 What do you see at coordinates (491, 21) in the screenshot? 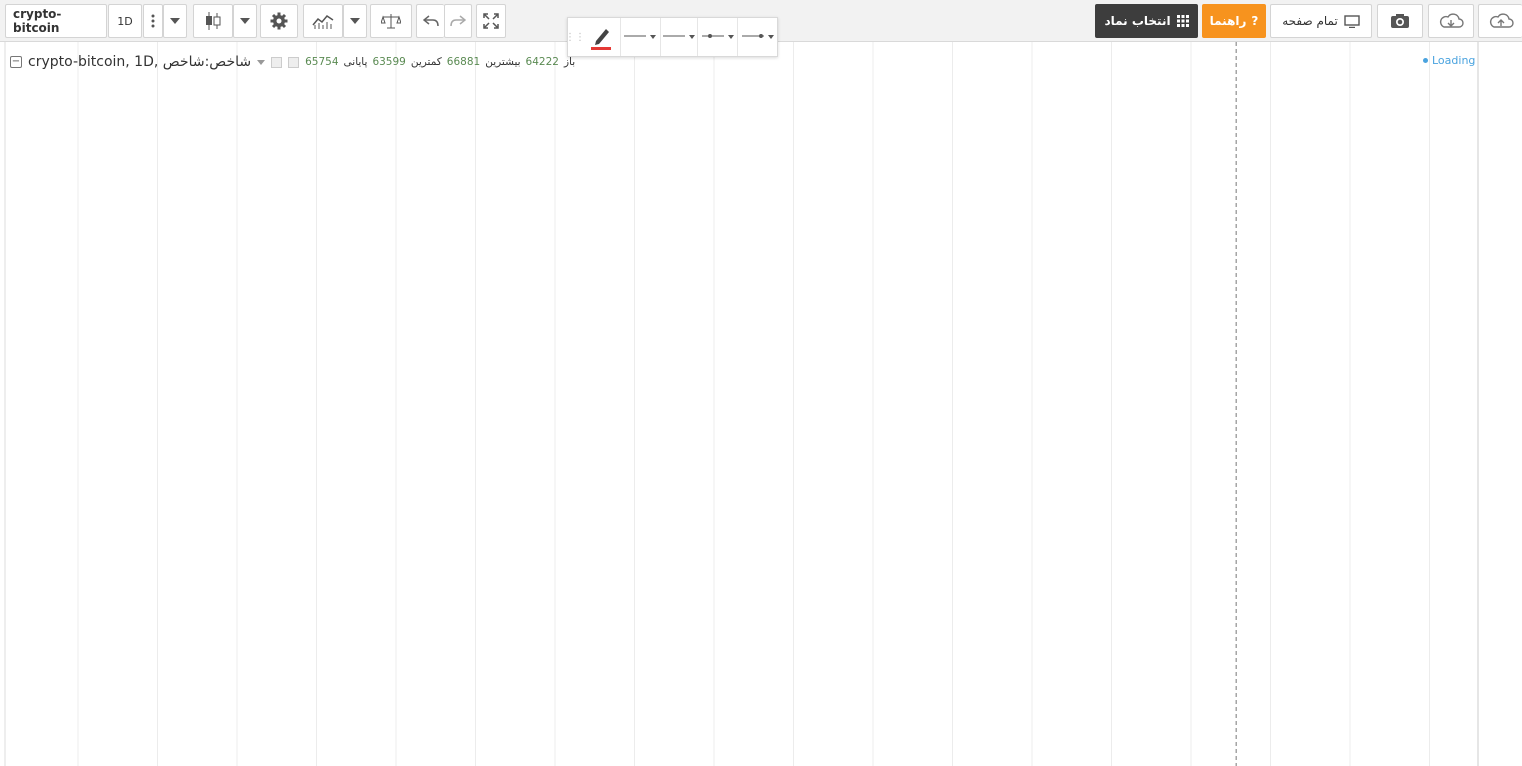
I see `fullscreen-icon` at bounding box center [491, 21].